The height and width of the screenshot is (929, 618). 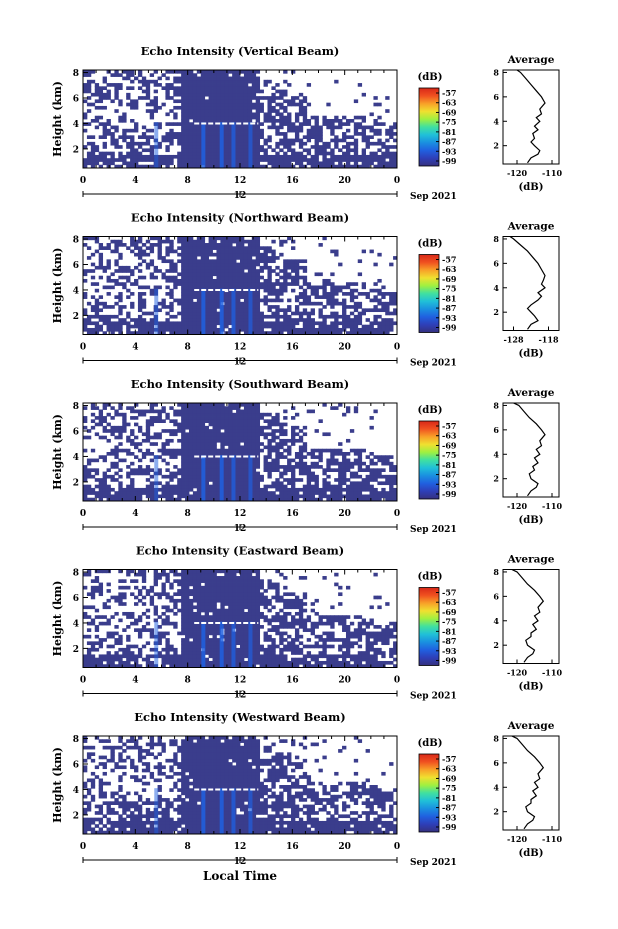 What do you see at coordinates (552, 506) in the screenshot?
I see `profile-x-tick-label: -110` at bounding box center [552, 506].